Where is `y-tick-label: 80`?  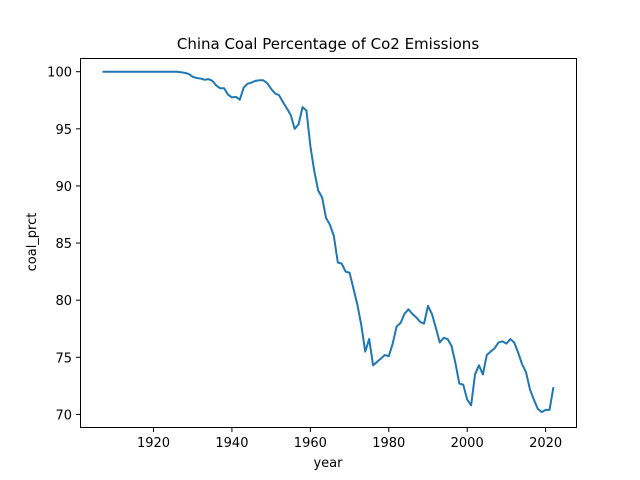 y-tick-label: 80 is located at coordinates (63, 301).